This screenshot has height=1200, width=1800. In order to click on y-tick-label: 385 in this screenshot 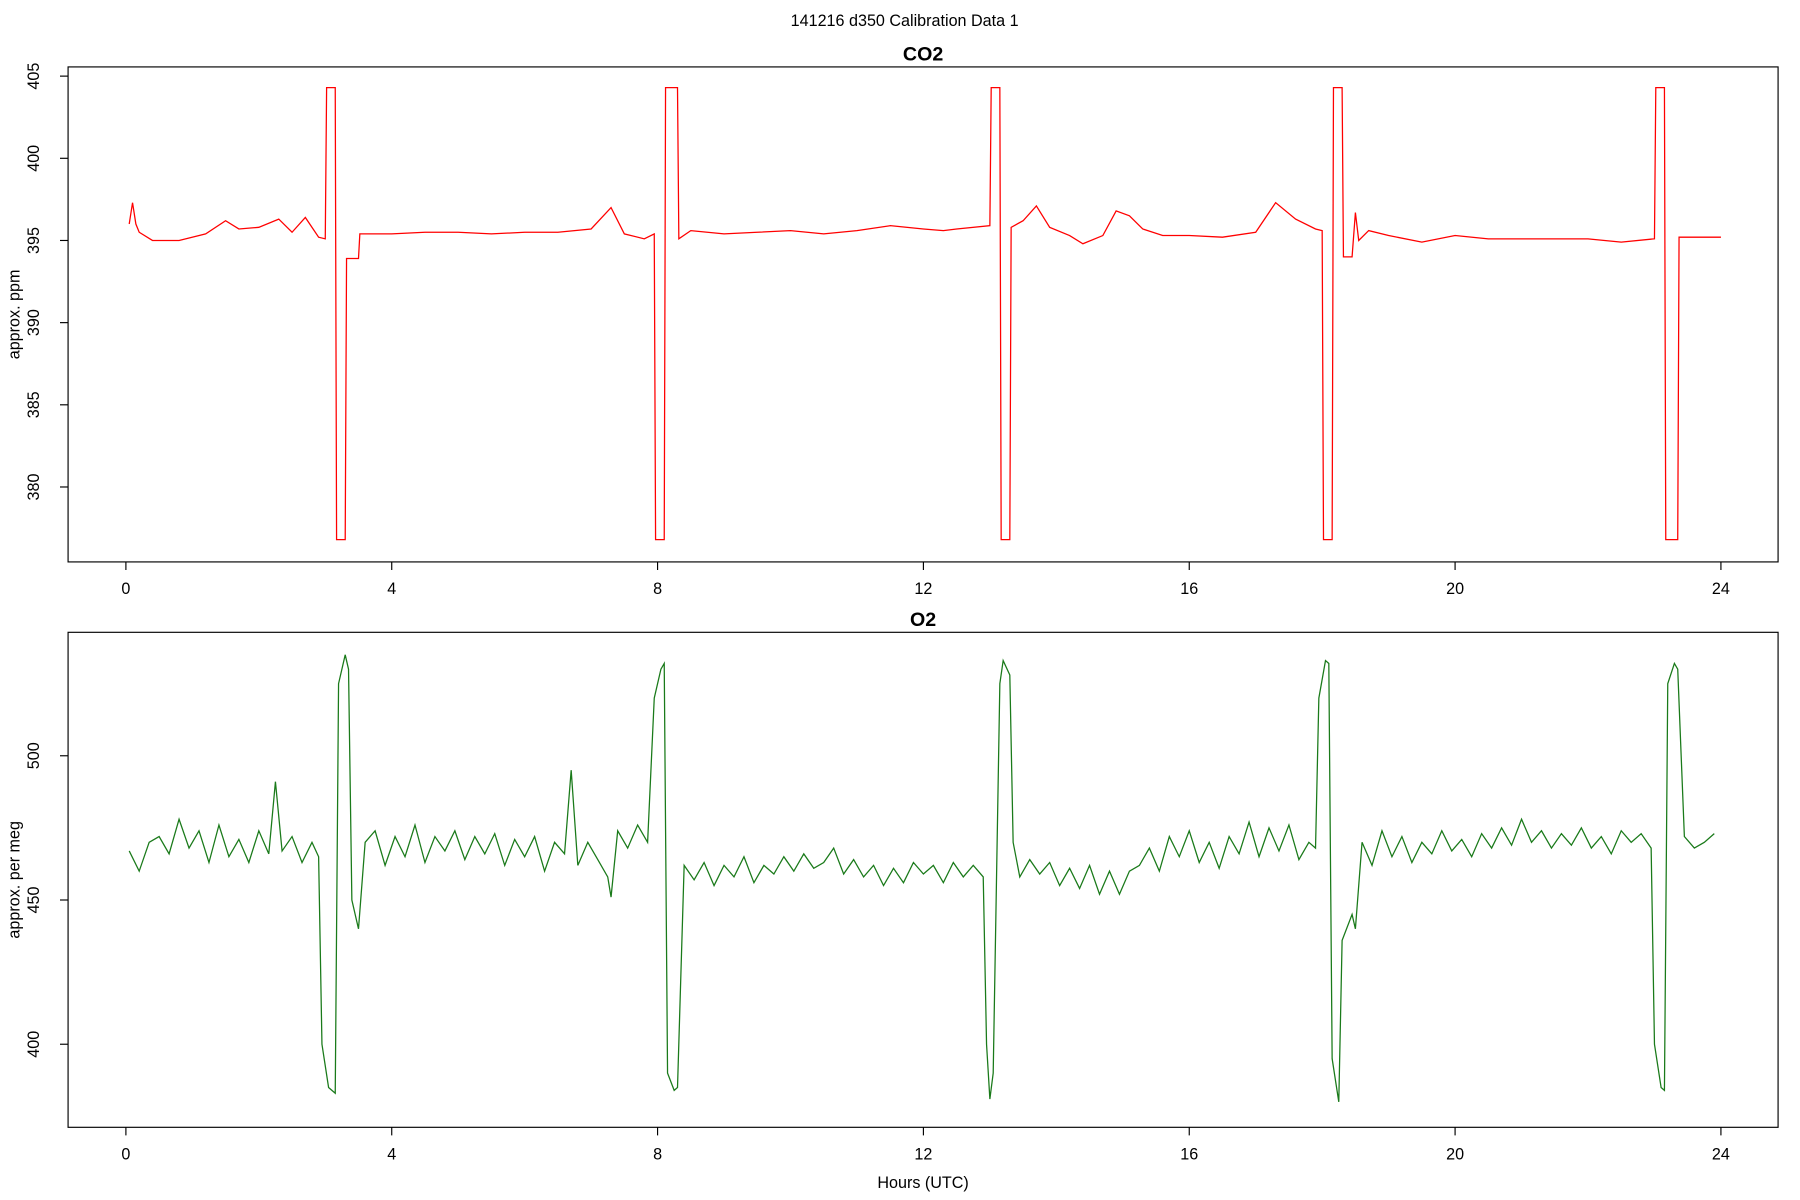, I will do `click(34, 404)`.